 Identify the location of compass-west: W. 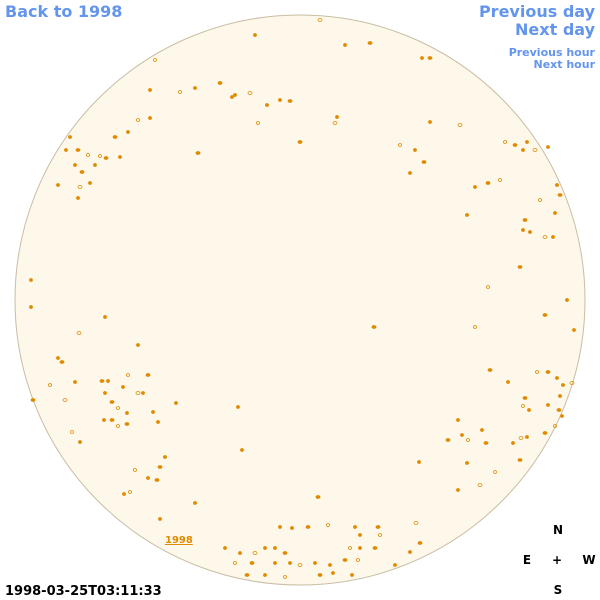
(588, 560).